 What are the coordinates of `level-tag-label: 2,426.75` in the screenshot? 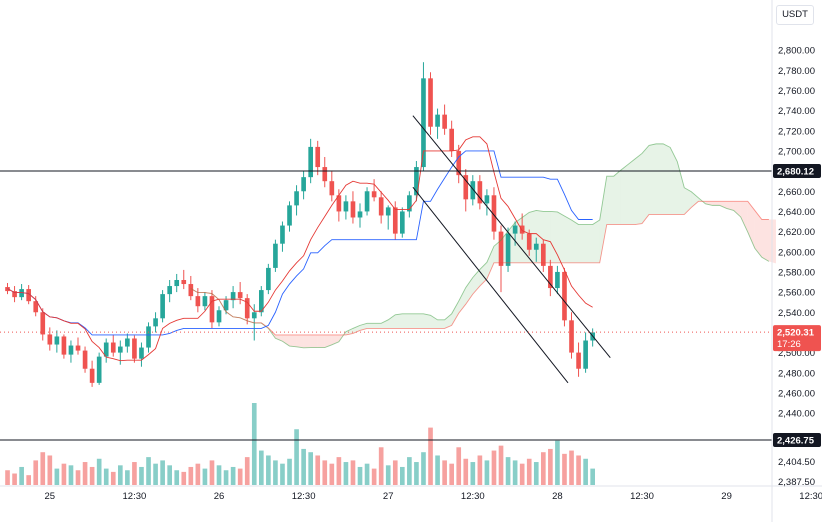 It's located at (796, 441).